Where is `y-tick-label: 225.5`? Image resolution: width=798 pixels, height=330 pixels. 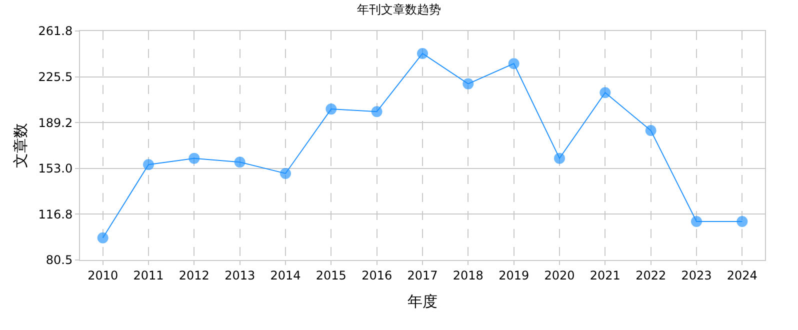 y-tick-label: 225.5 is located at coordinates (55, 77).